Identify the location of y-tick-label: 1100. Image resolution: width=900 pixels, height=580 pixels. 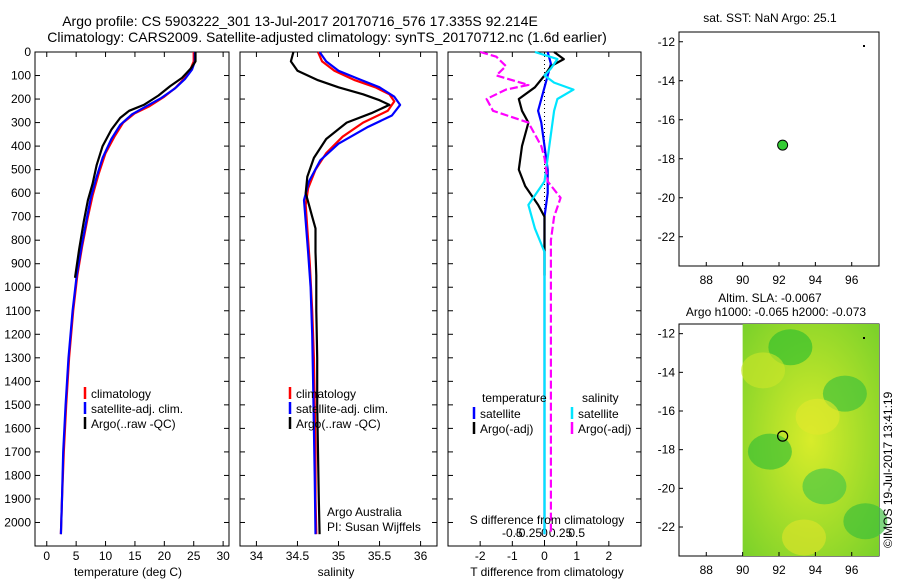
(18, 311).